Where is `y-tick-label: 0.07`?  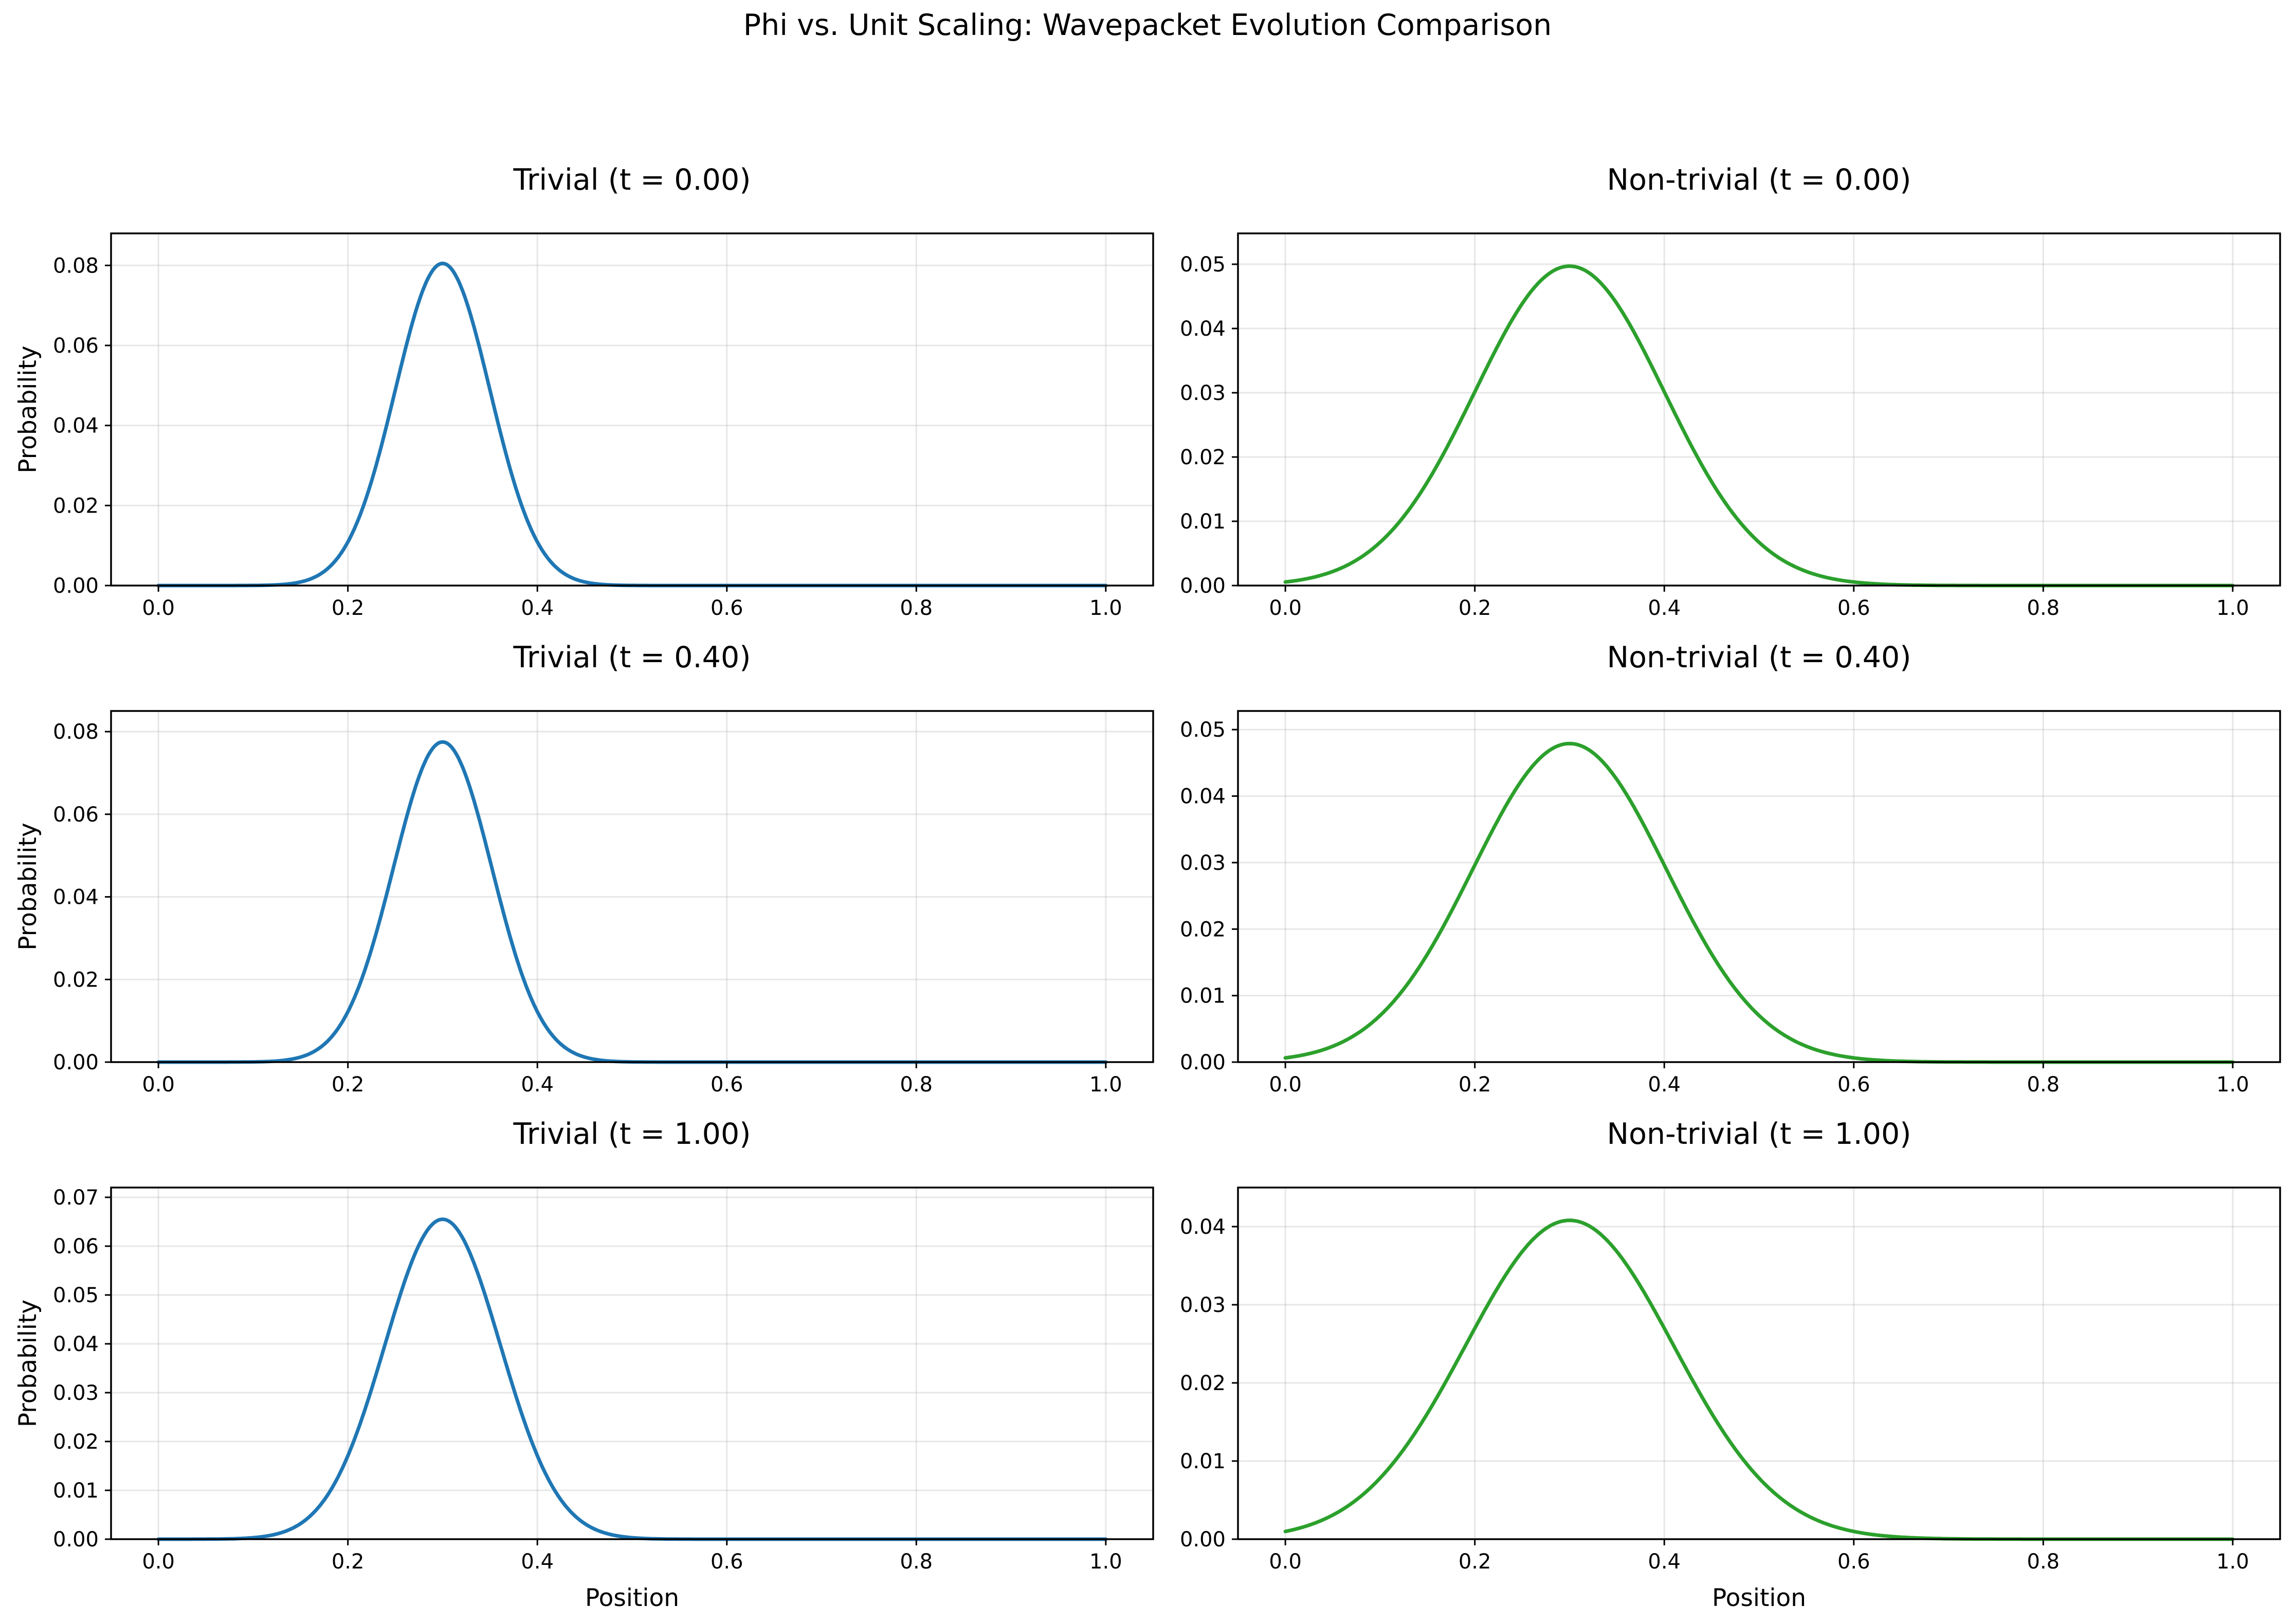 y-tick-label: 0.07 is located at coordinates (76, 1198).